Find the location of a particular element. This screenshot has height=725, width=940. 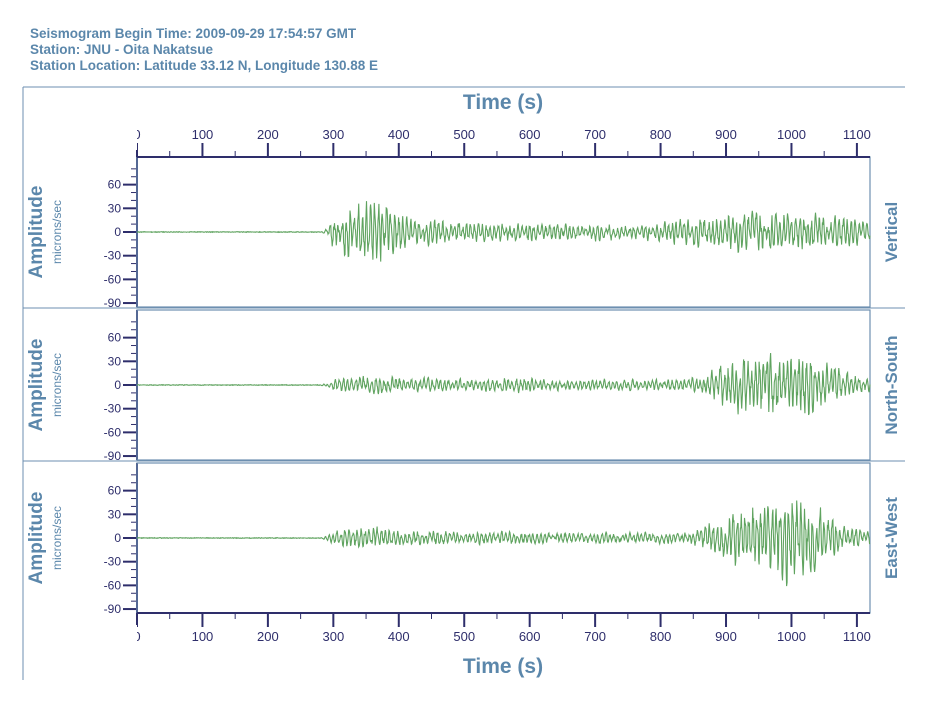

waveform-vertical is located at coordinates (503, 231).